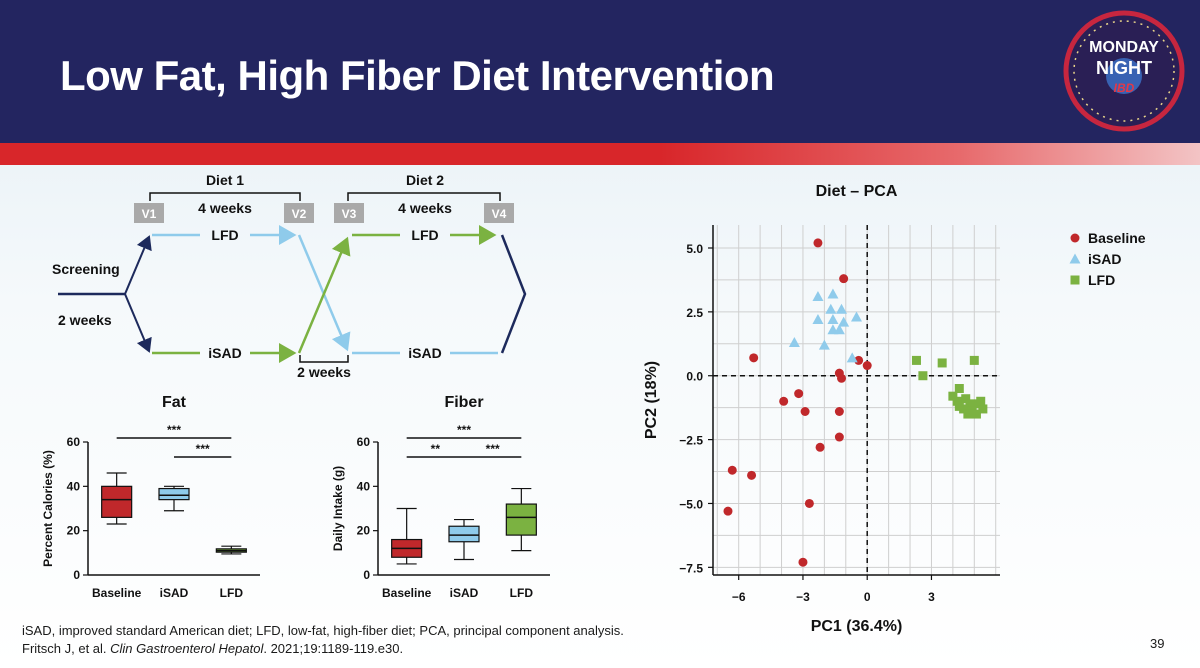  What do you see at coordinates (174, 402) in the screenshot?
I see `box-title-0: Fat` at bounding box center [174, 402].